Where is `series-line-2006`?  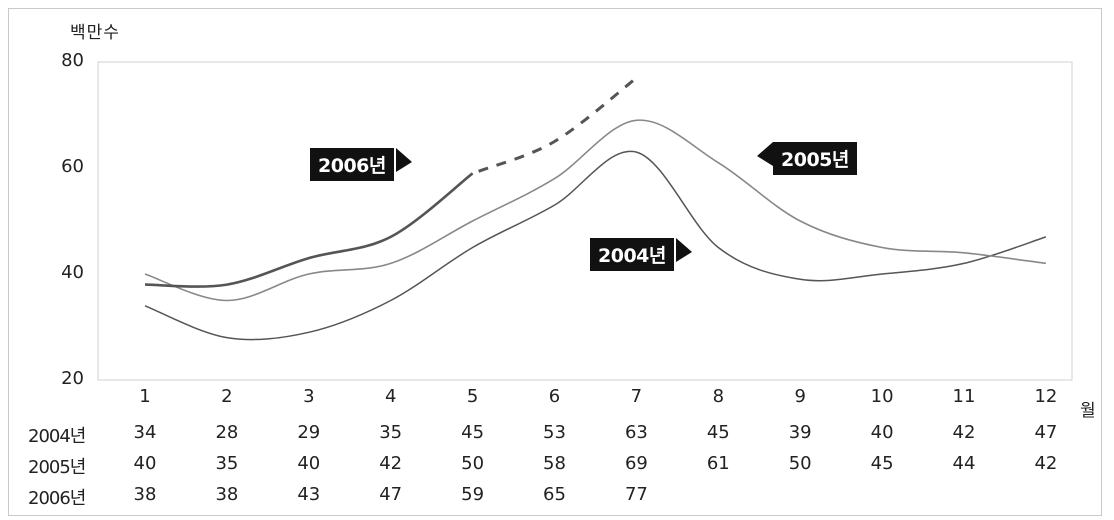 series-line-2006 is located at coordinates (309, 230).